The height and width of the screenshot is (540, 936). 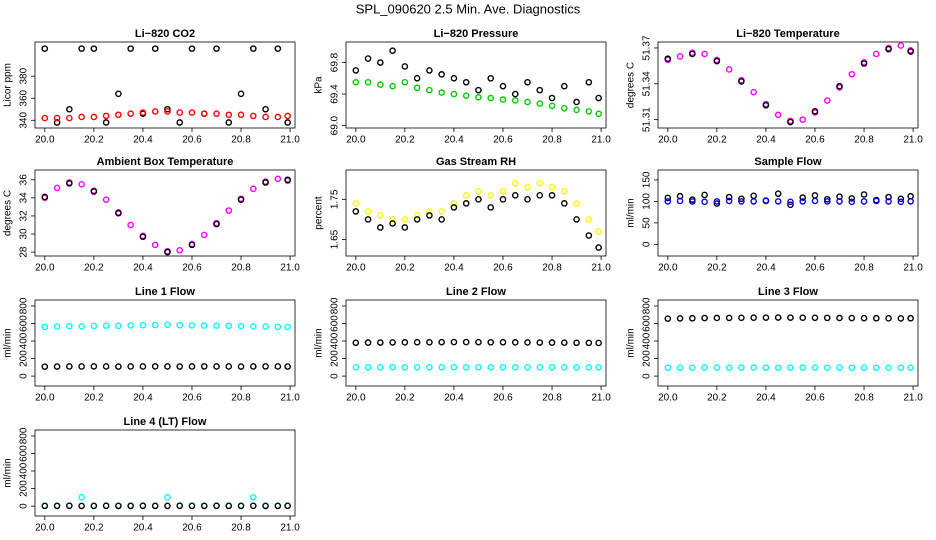 I want to click on x-tick-label: 20.8, so click(x=864, y=398).